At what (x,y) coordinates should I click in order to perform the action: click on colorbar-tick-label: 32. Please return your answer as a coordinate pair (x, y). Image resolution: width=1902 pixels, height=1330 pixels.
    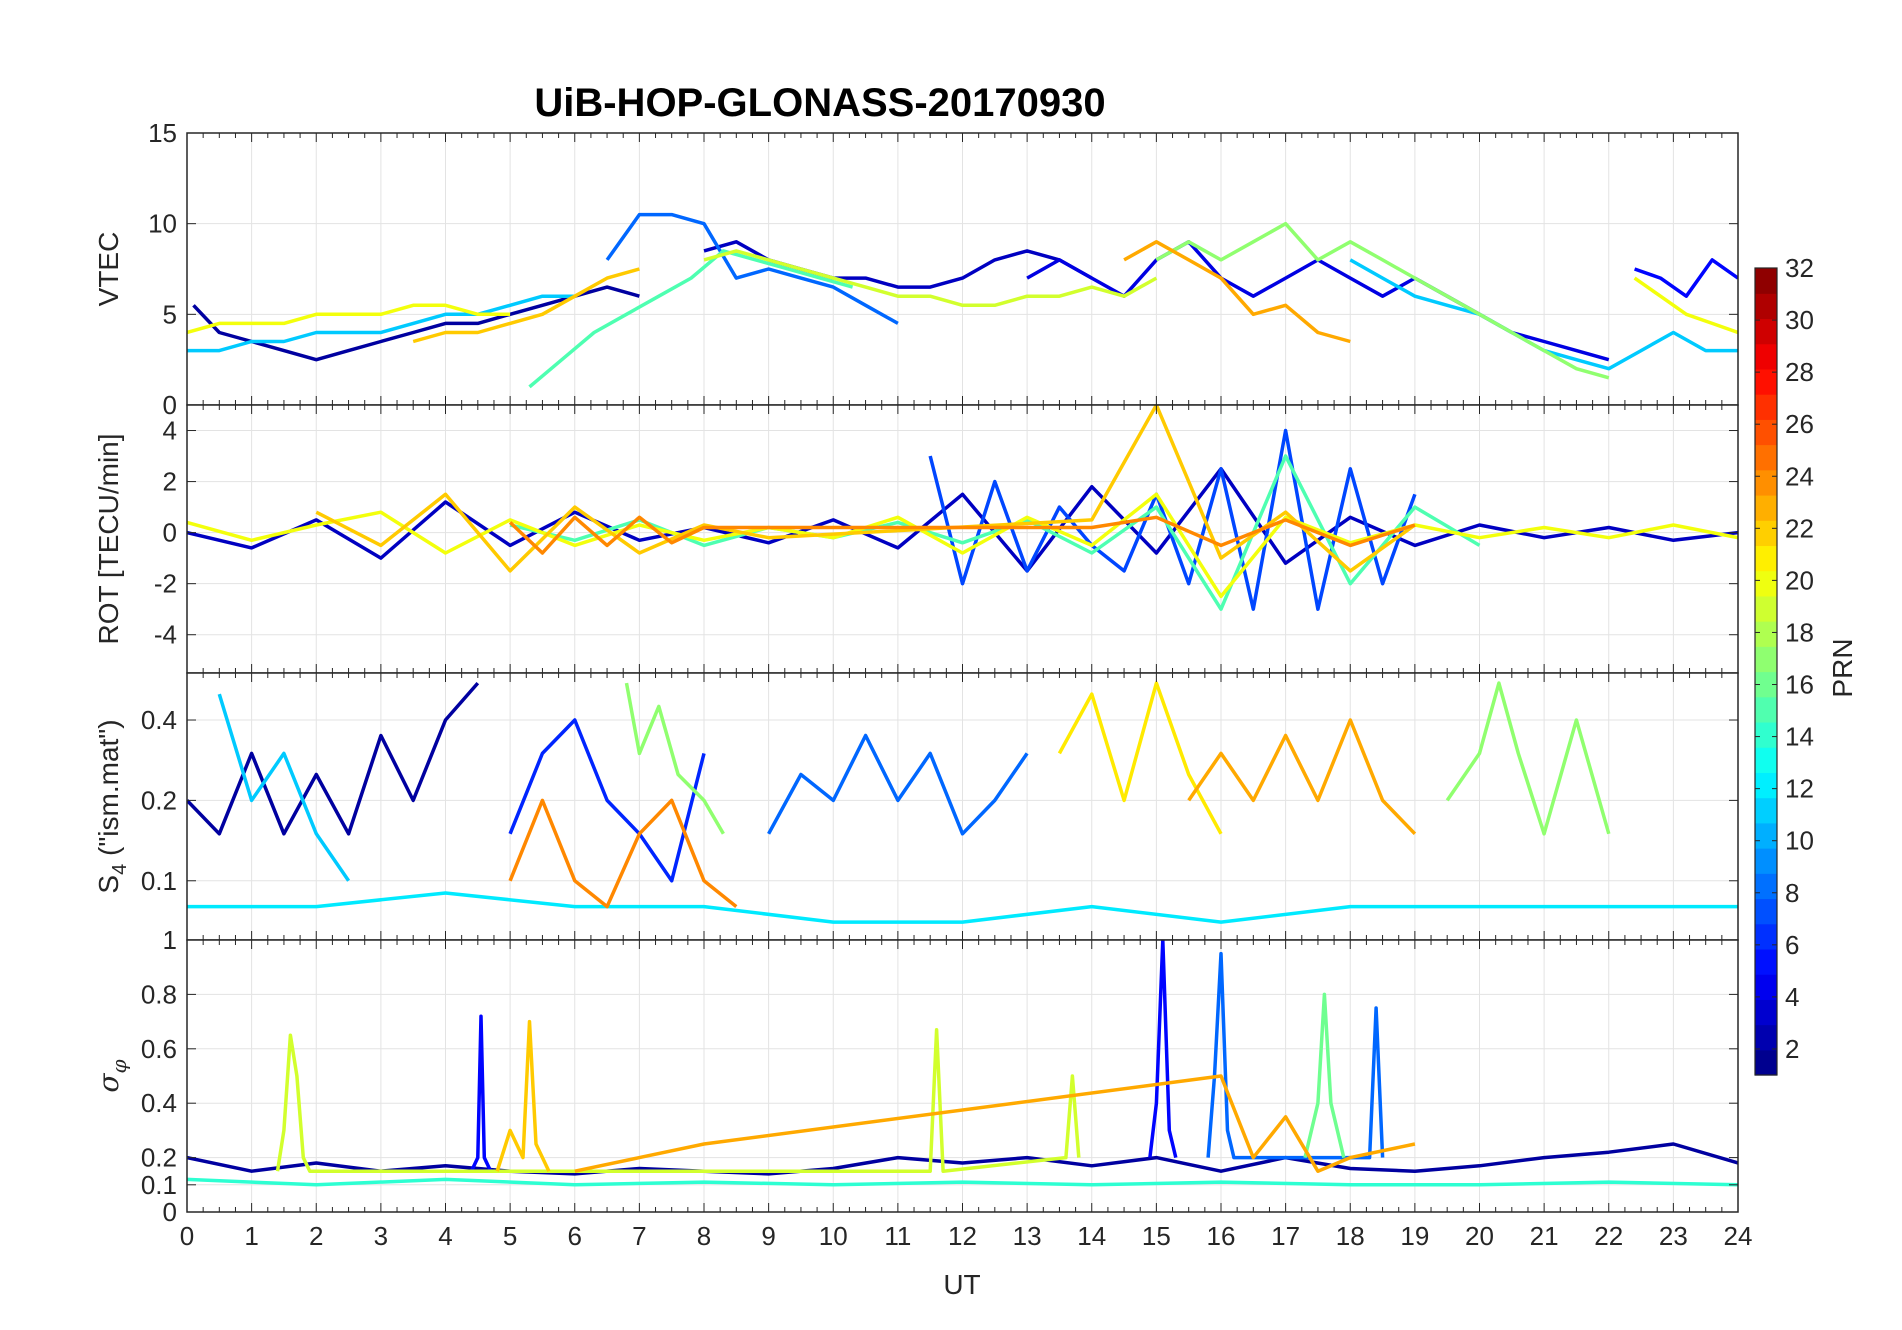
    Looking at the image, I should click on (1799, 268).